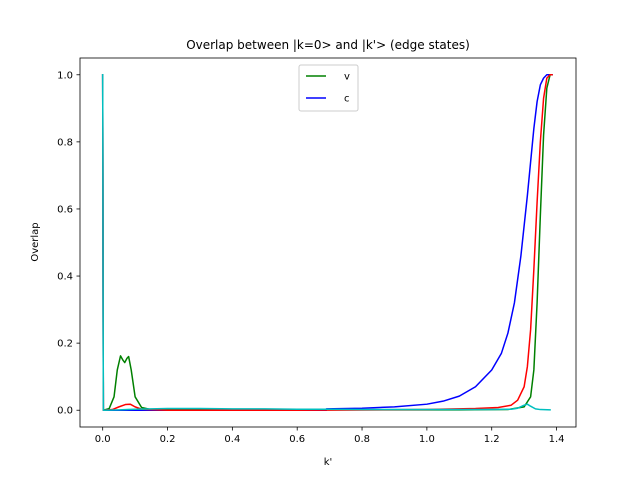  I want to click on x-axis-label: k', so click(328, 462).